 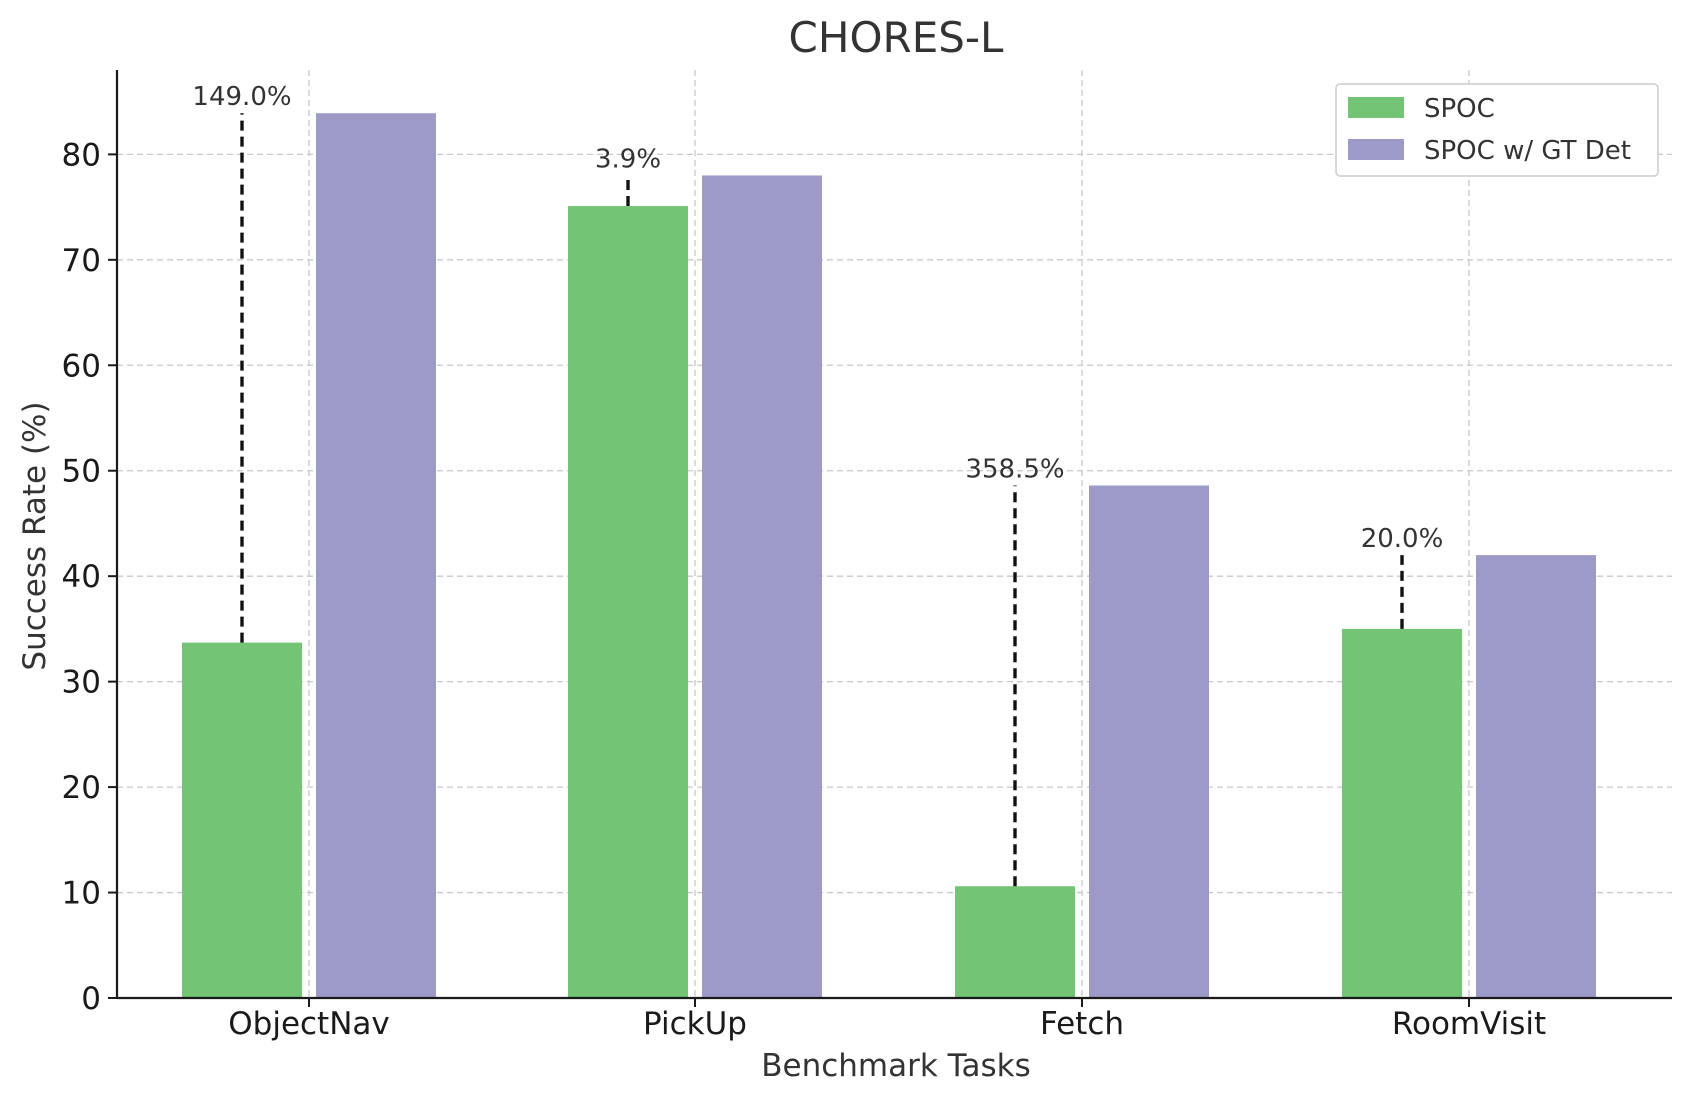 What do you see at coordinates (91, 999) in the screenshot?
I see `y-tick-label-0: 0` at bounding box center [91, 999].